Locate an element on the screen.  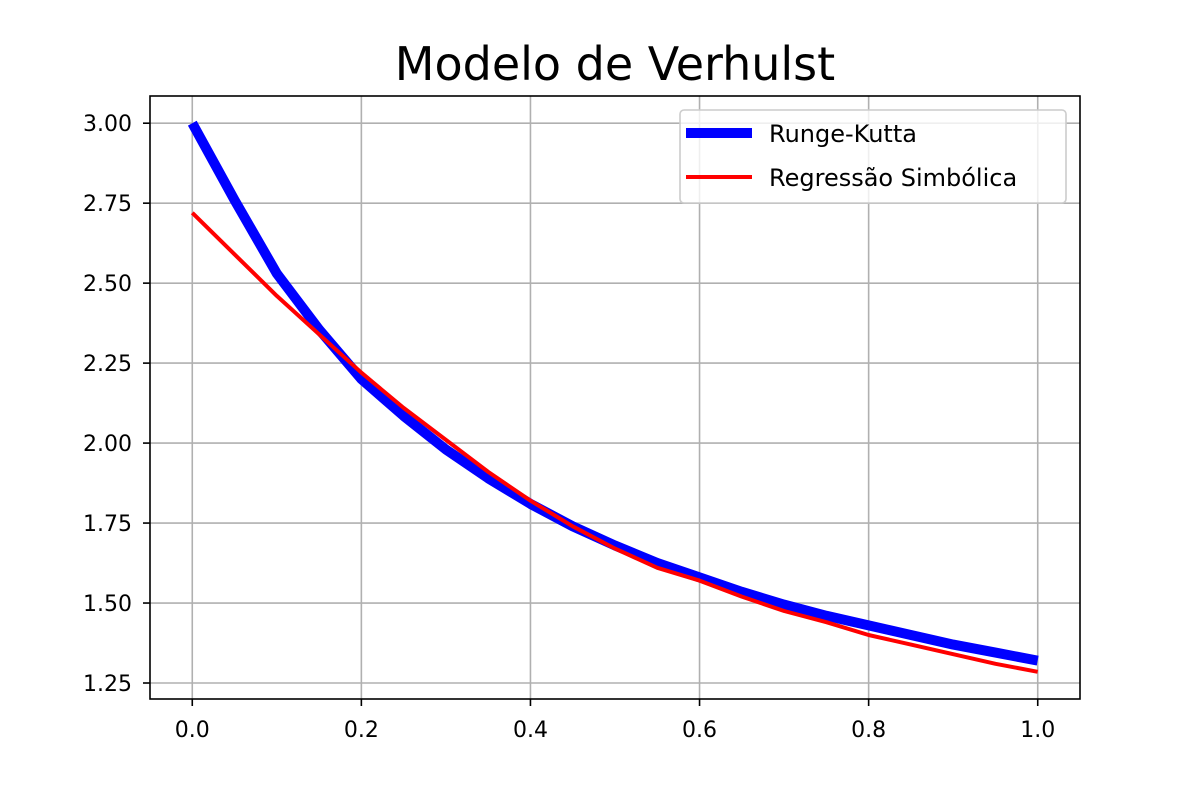
x-tick-label: 1.0 is located at coordinates (1037, 730).